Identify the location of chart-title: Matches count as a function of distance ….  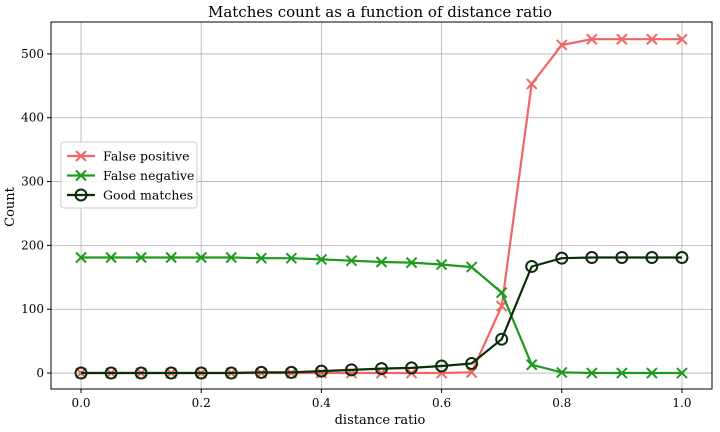
(380, 12).